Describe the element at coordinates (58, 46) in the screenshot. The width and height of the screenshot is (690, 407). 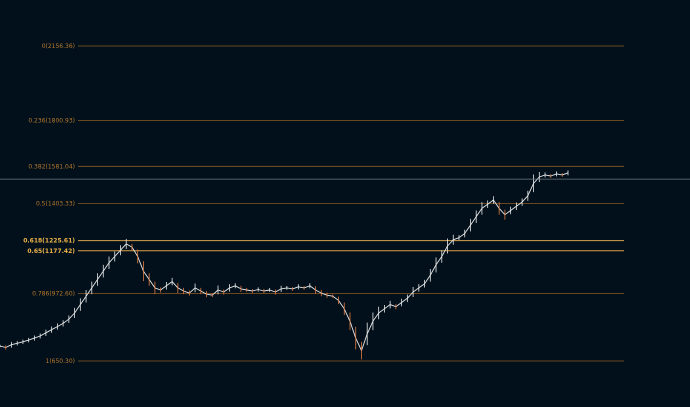
I see `fib-level-label: 0(2156.36)` at that location.